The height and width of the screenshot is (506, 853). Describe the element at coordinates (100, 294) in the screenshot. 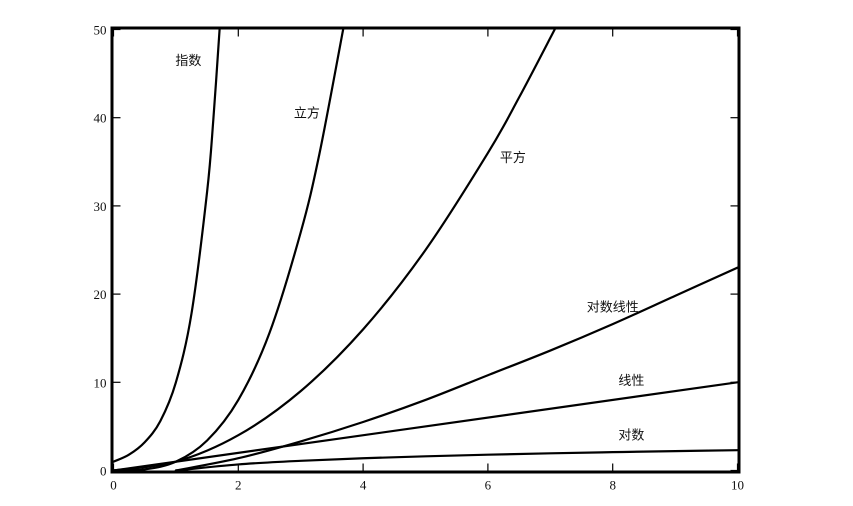

I see `y-tick-label: 20` at that location.